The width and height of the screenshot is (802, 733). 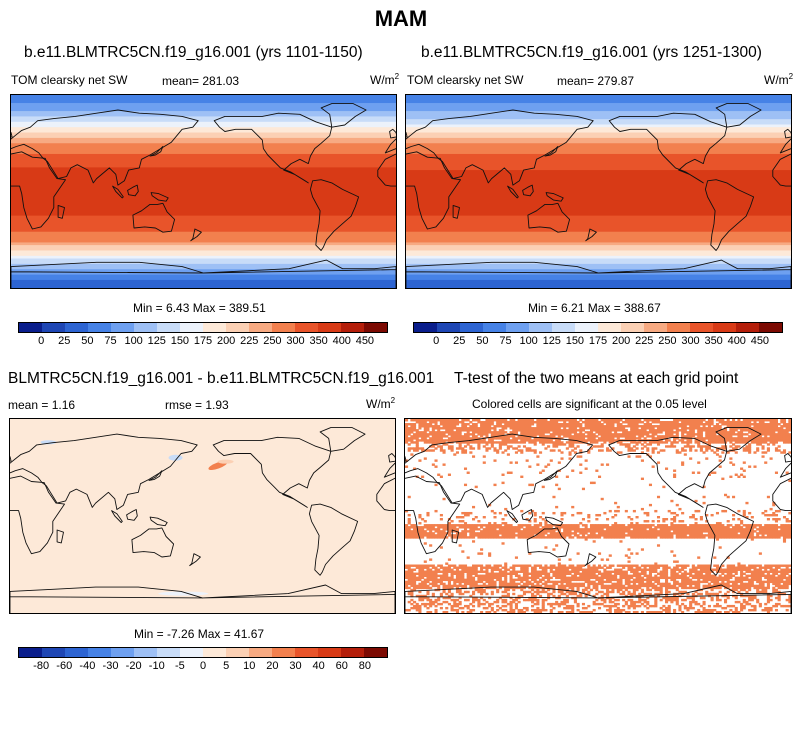 I want to click on colorbar-tick-label: 350, so click(x=318, y=341).